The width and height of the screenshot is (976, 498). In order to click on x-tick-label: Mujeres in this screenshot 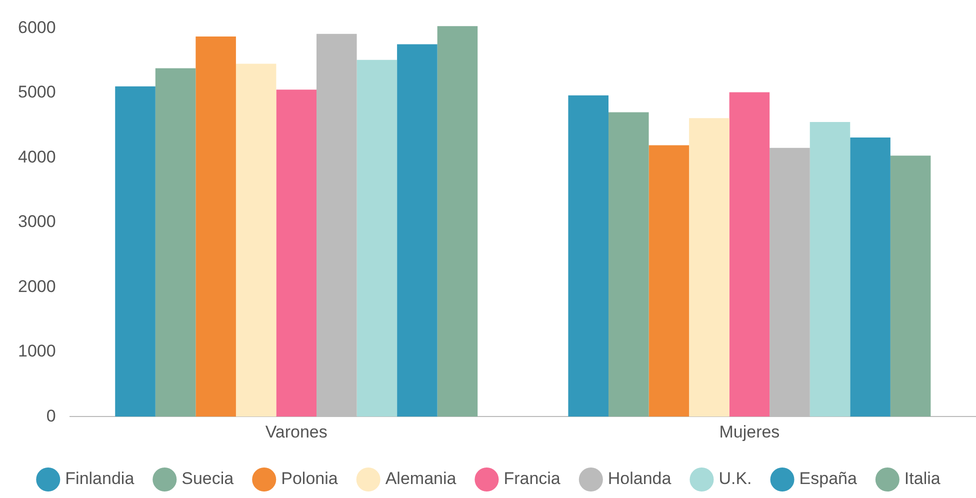, I will do `click(749, 432)`.